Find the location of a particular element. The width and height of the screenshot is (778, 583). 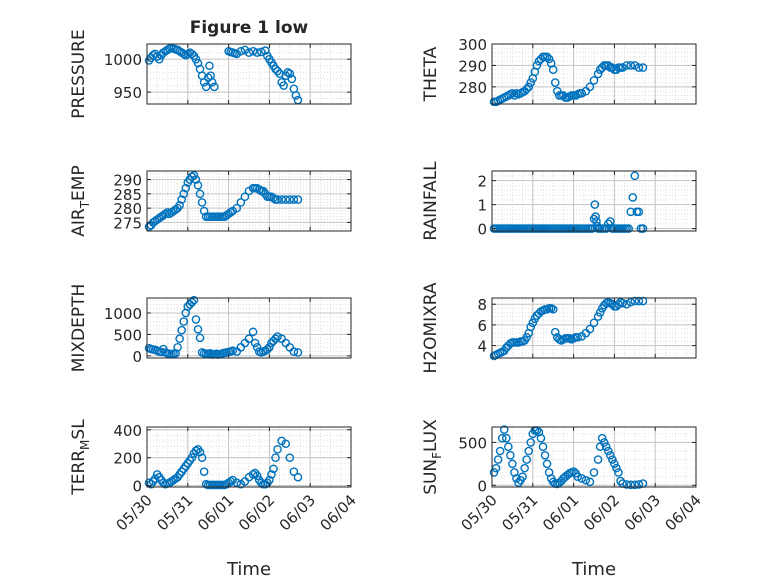

figure-title: Figure 1 low is located at coordinates (249, 28).